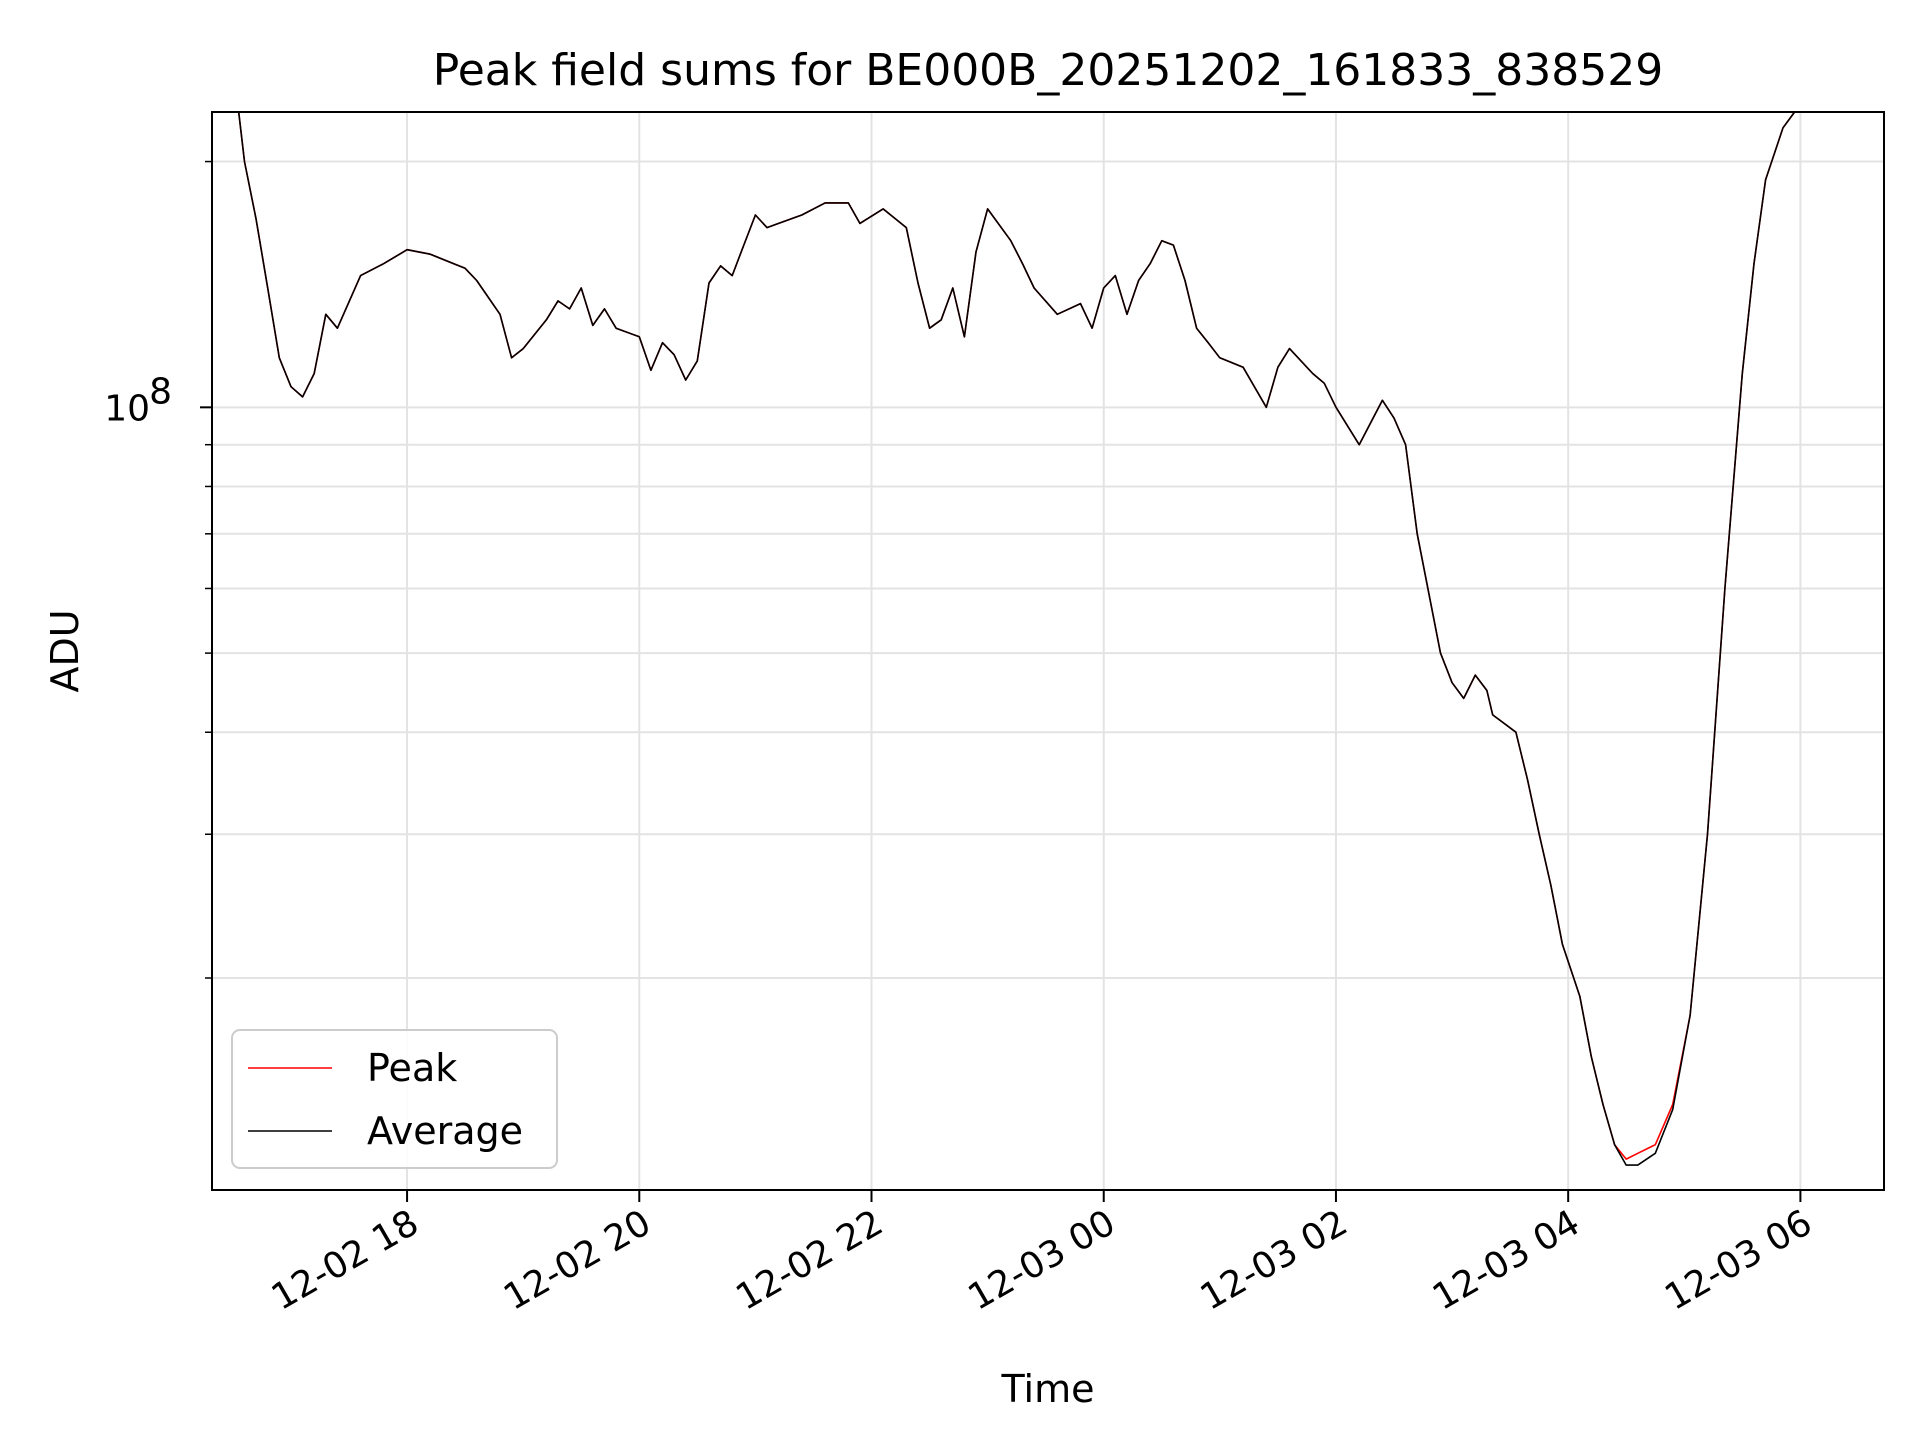 The image size is (1920, 1440). What do you see at coordinates (445, 1131) in the screenshot?
I see `legend-label-average: Average` at bounding box center [445, 1131].